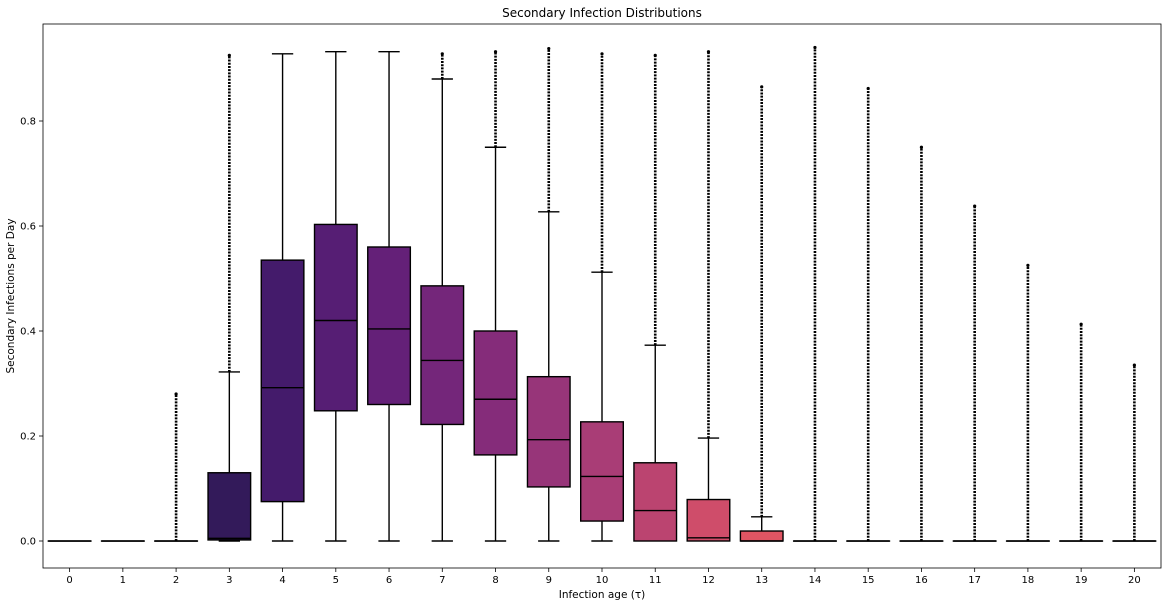 This screenshot has height=608, width=1167. Describe the element at coordinates (11, 295) in the screenshot. I see `y-axis-label: Secondary Infections per Day` at that location.